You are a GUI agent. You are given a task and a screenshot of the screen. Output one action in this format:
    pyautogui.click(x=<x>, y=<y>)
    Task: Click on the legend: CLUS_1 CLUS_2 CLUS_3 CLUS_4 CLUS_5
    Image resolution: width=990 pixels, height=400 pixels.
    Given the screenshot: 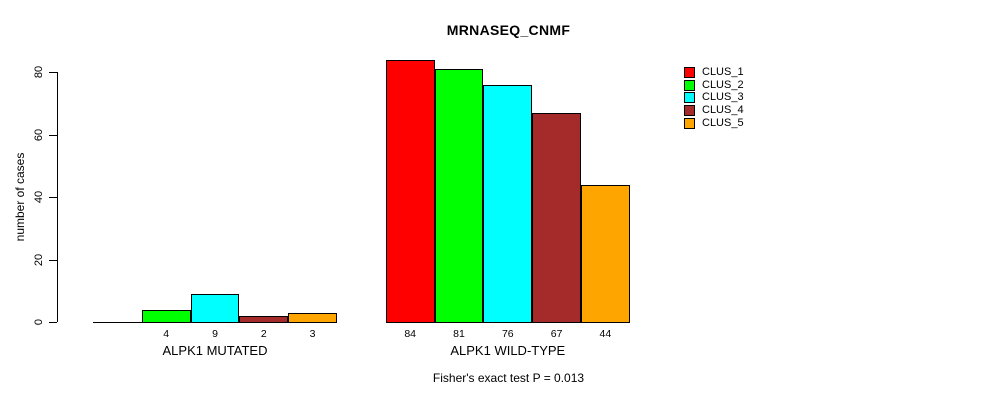 What is the action you would take?
    pyautogui.click(x=714, y=98)
    